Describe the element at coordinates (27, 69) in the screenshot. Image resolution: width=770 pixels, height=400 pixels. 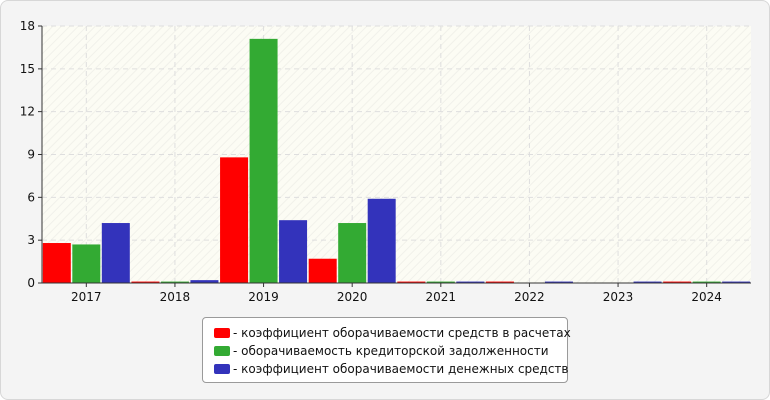
I see `y-tick-label: 15` at that location.